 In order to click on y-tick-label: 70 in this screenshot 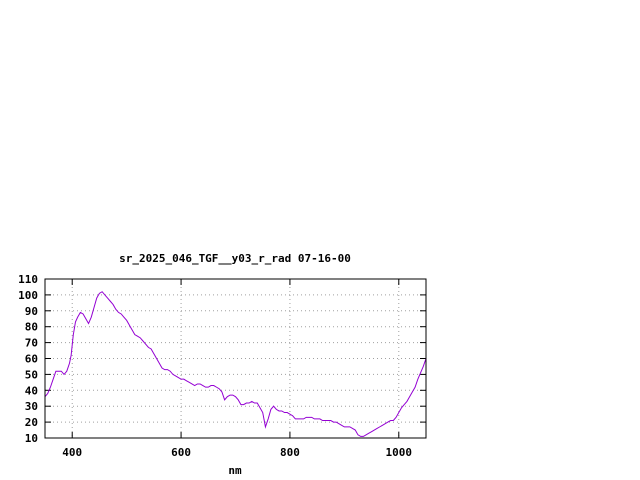, I will do `click(31, 343)`.